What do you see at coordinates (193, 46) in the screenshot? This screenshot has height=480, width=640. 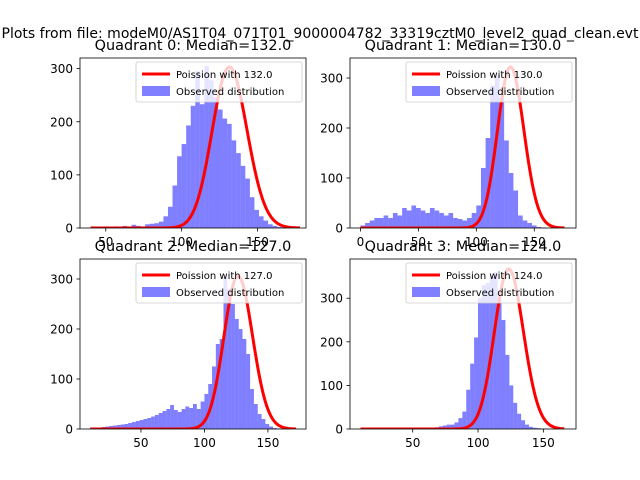 I see `chart-title: Quadrant 0: Median=132.0` at bounding box center [193, 46].